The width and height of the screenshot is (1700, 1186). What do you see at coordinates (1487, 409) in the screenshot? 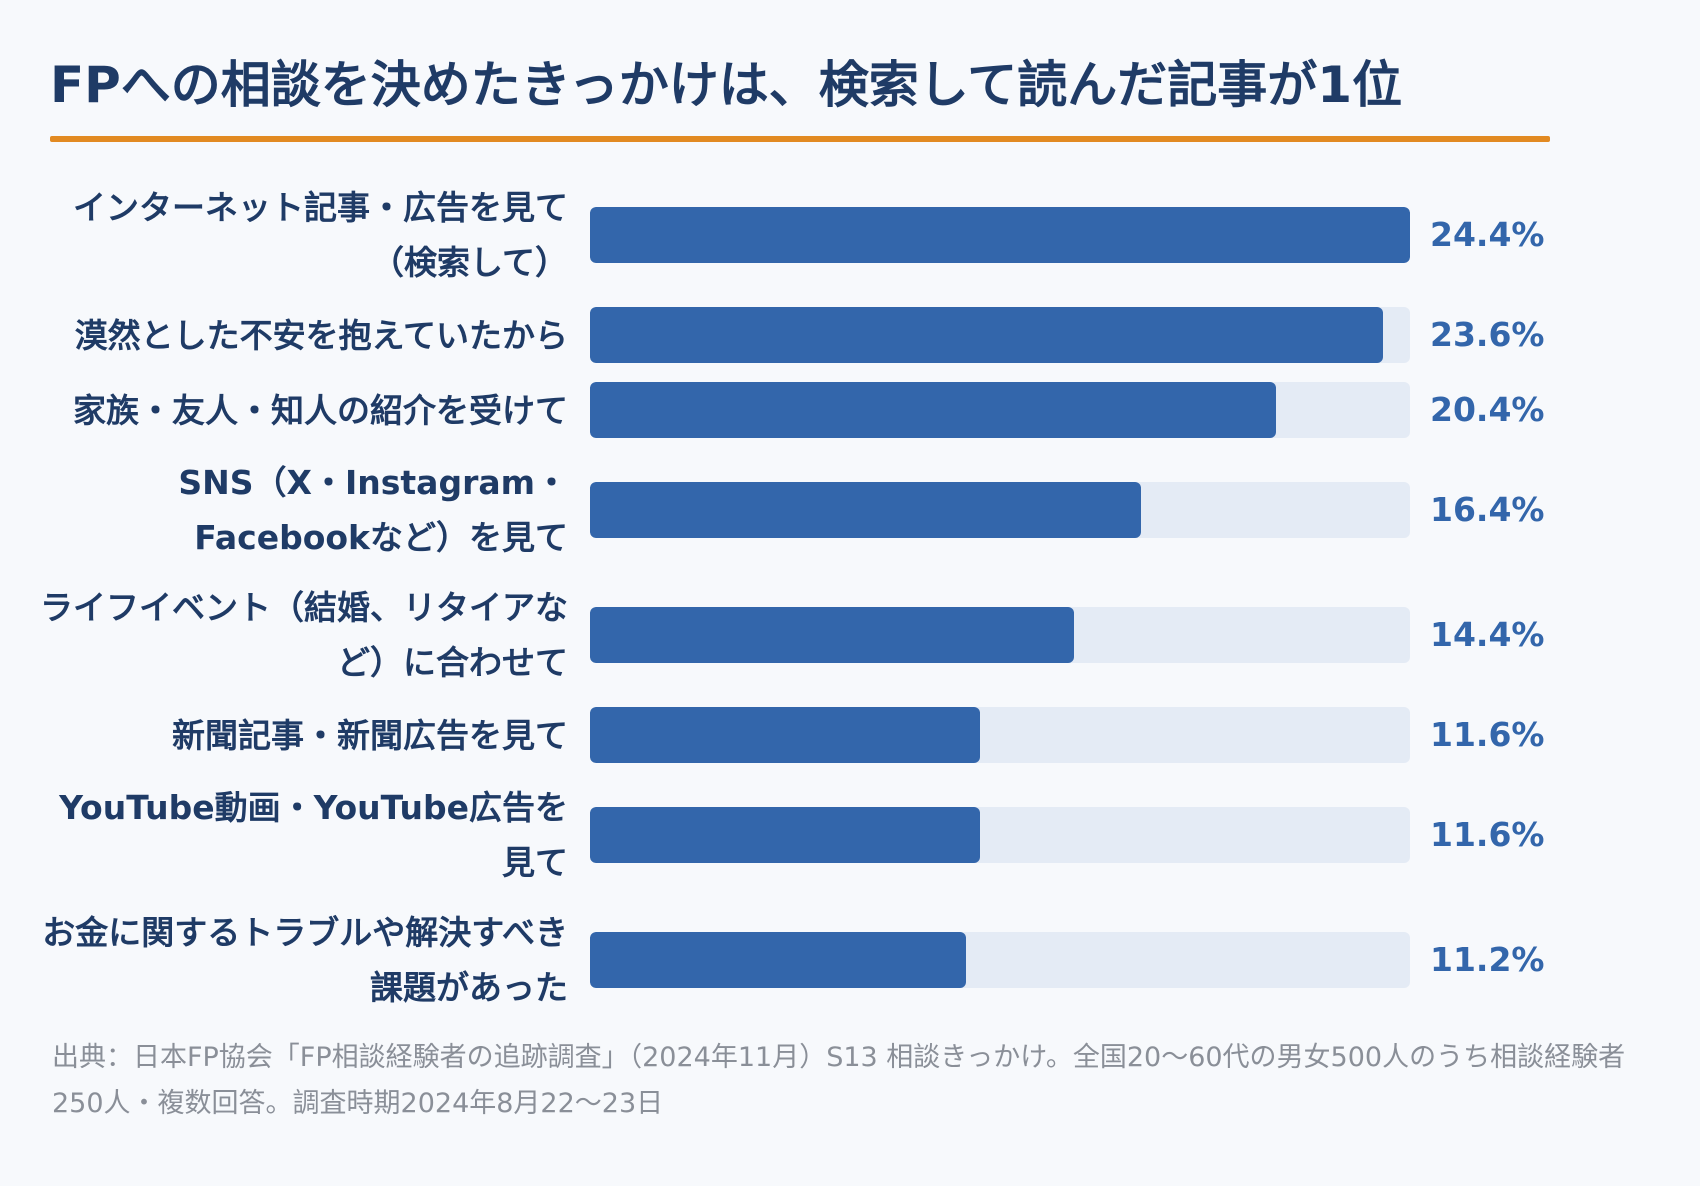
I see `value-label: 20.4%` at bounding box center [1487, 409].